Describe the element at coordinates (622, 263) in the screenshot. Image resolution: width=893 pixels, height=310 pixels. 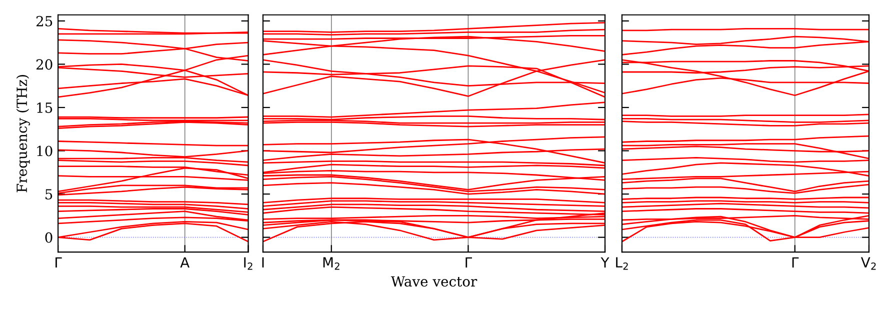
I see `x-tick-label: L$_{2}$` at that location.